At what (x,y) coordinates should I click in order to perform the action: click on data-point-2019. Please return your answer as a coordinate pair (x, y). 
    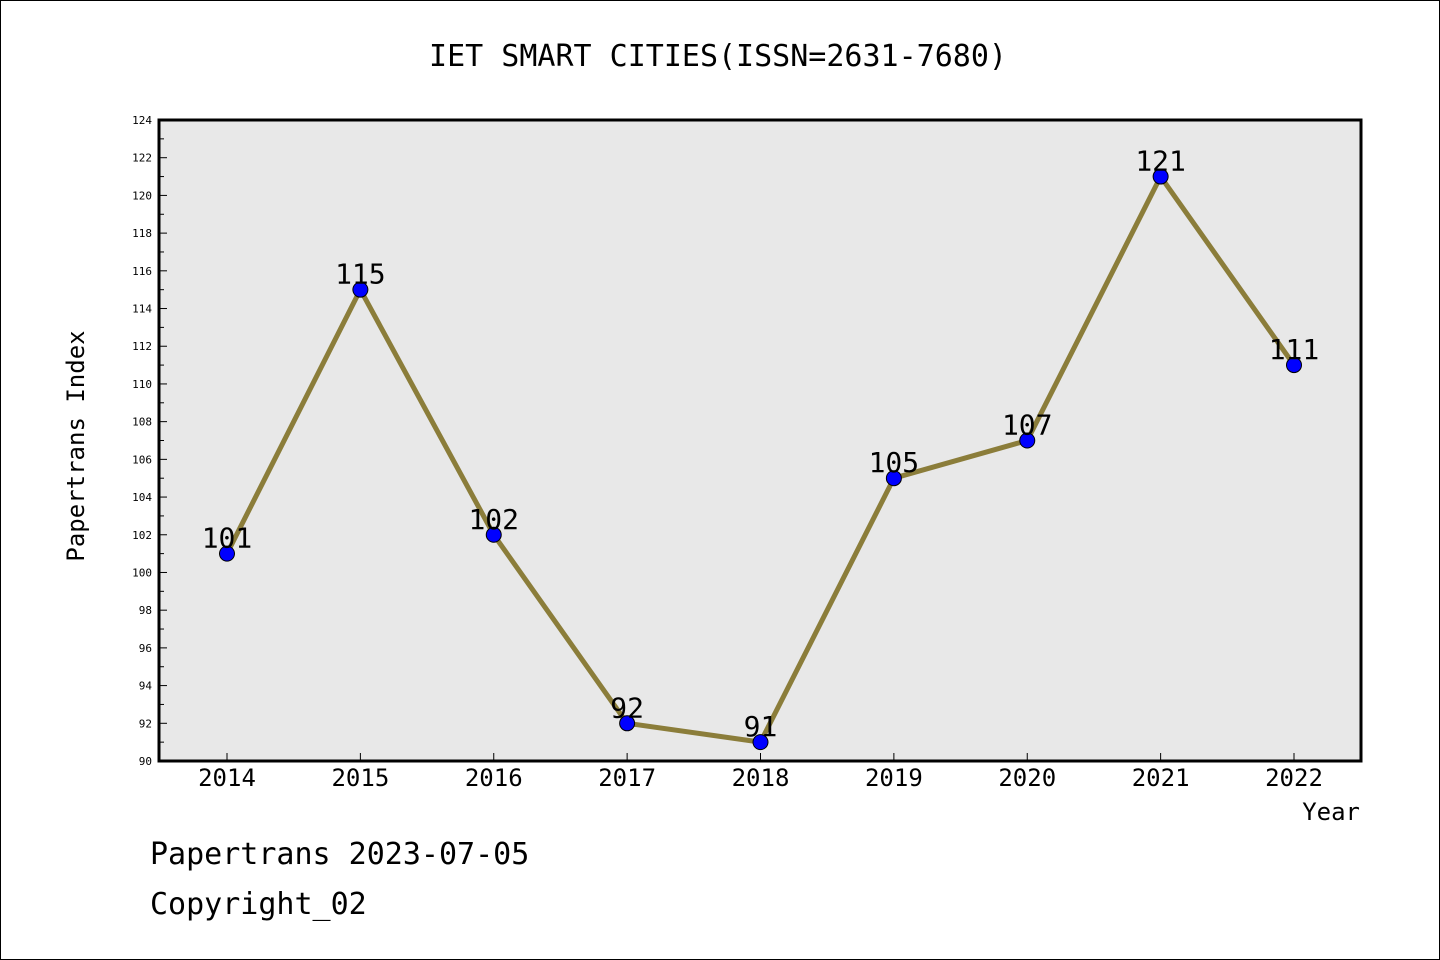
    Looking at the image, I should click on (893, 478).